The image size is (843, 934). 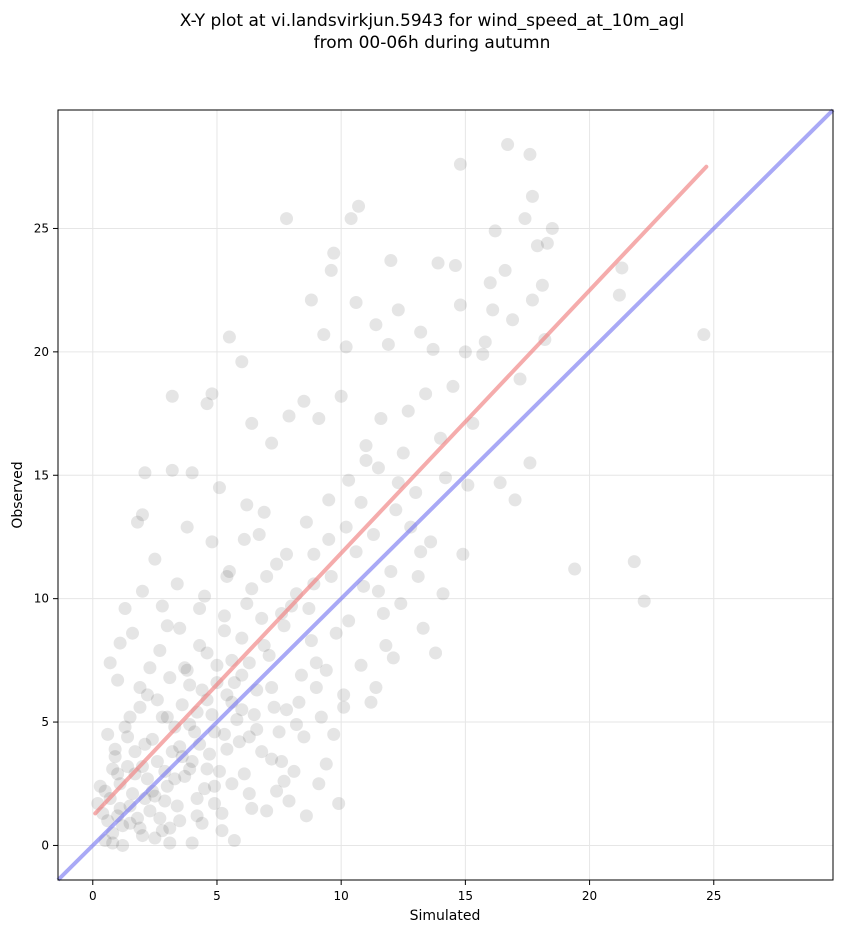 What do you see at coordinates (589, 896) in the screenshot?
I see `x-tick-label: 20` at bounding box center [589, 896].